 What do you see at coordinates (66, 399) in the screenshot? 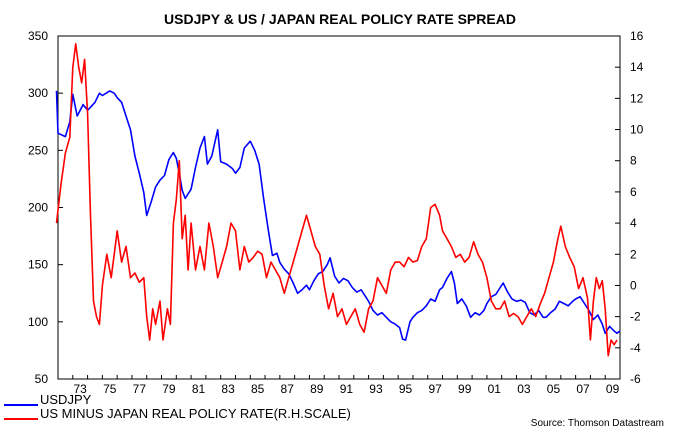
I see `legend-label: USDJPY` at bounding box center [66, 399].